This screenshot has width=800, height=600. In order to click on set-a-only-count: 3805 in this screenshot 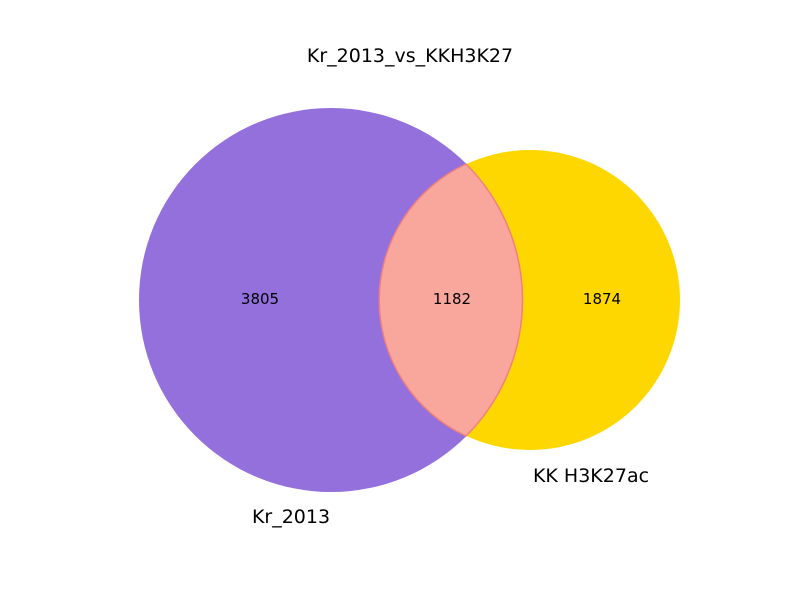, I will do `click(260, 299)`.